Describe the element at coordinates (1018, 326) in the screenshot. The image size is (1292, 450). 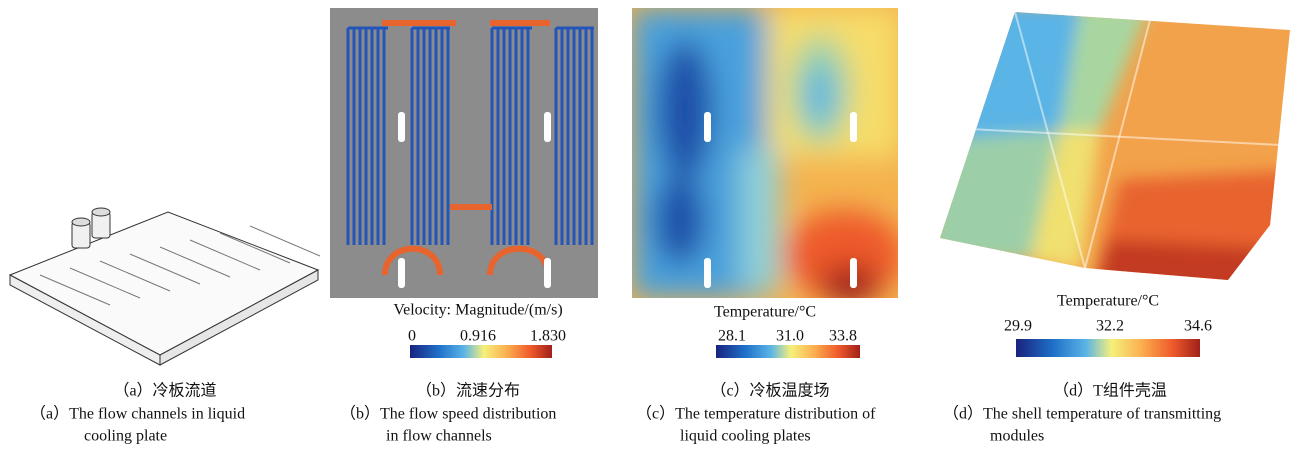
I see `colorbar-tick: 29.9` at that location.